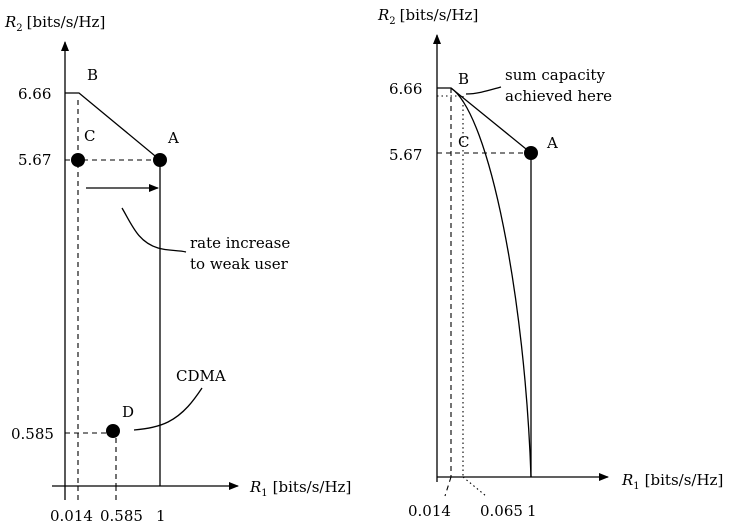  What do you see at coordinates (78, 160) in the screenshot?
I see `point-c-left` at bounding box center [78, 160].